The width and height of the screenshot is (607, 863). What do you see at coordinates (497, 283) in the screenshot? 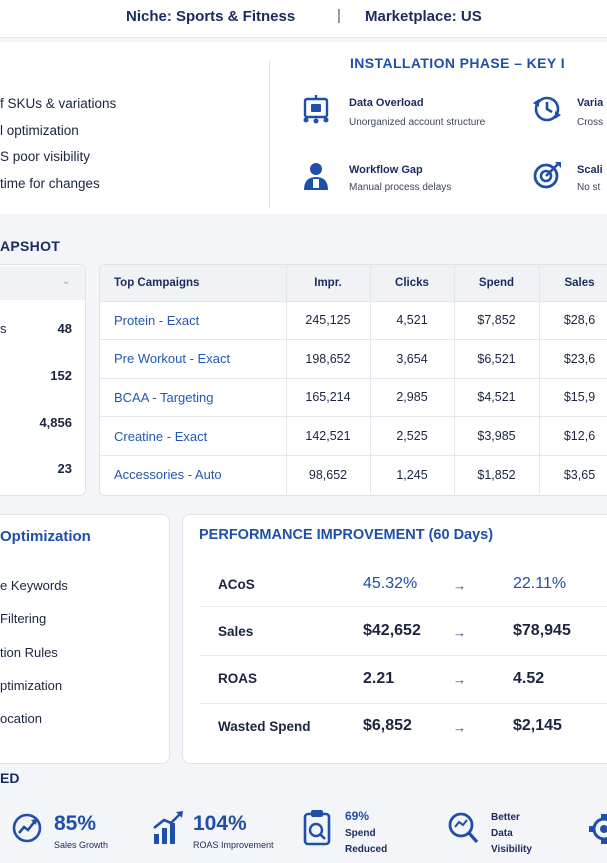
I see `column-header: Spend` at bounding box center [497, 283].